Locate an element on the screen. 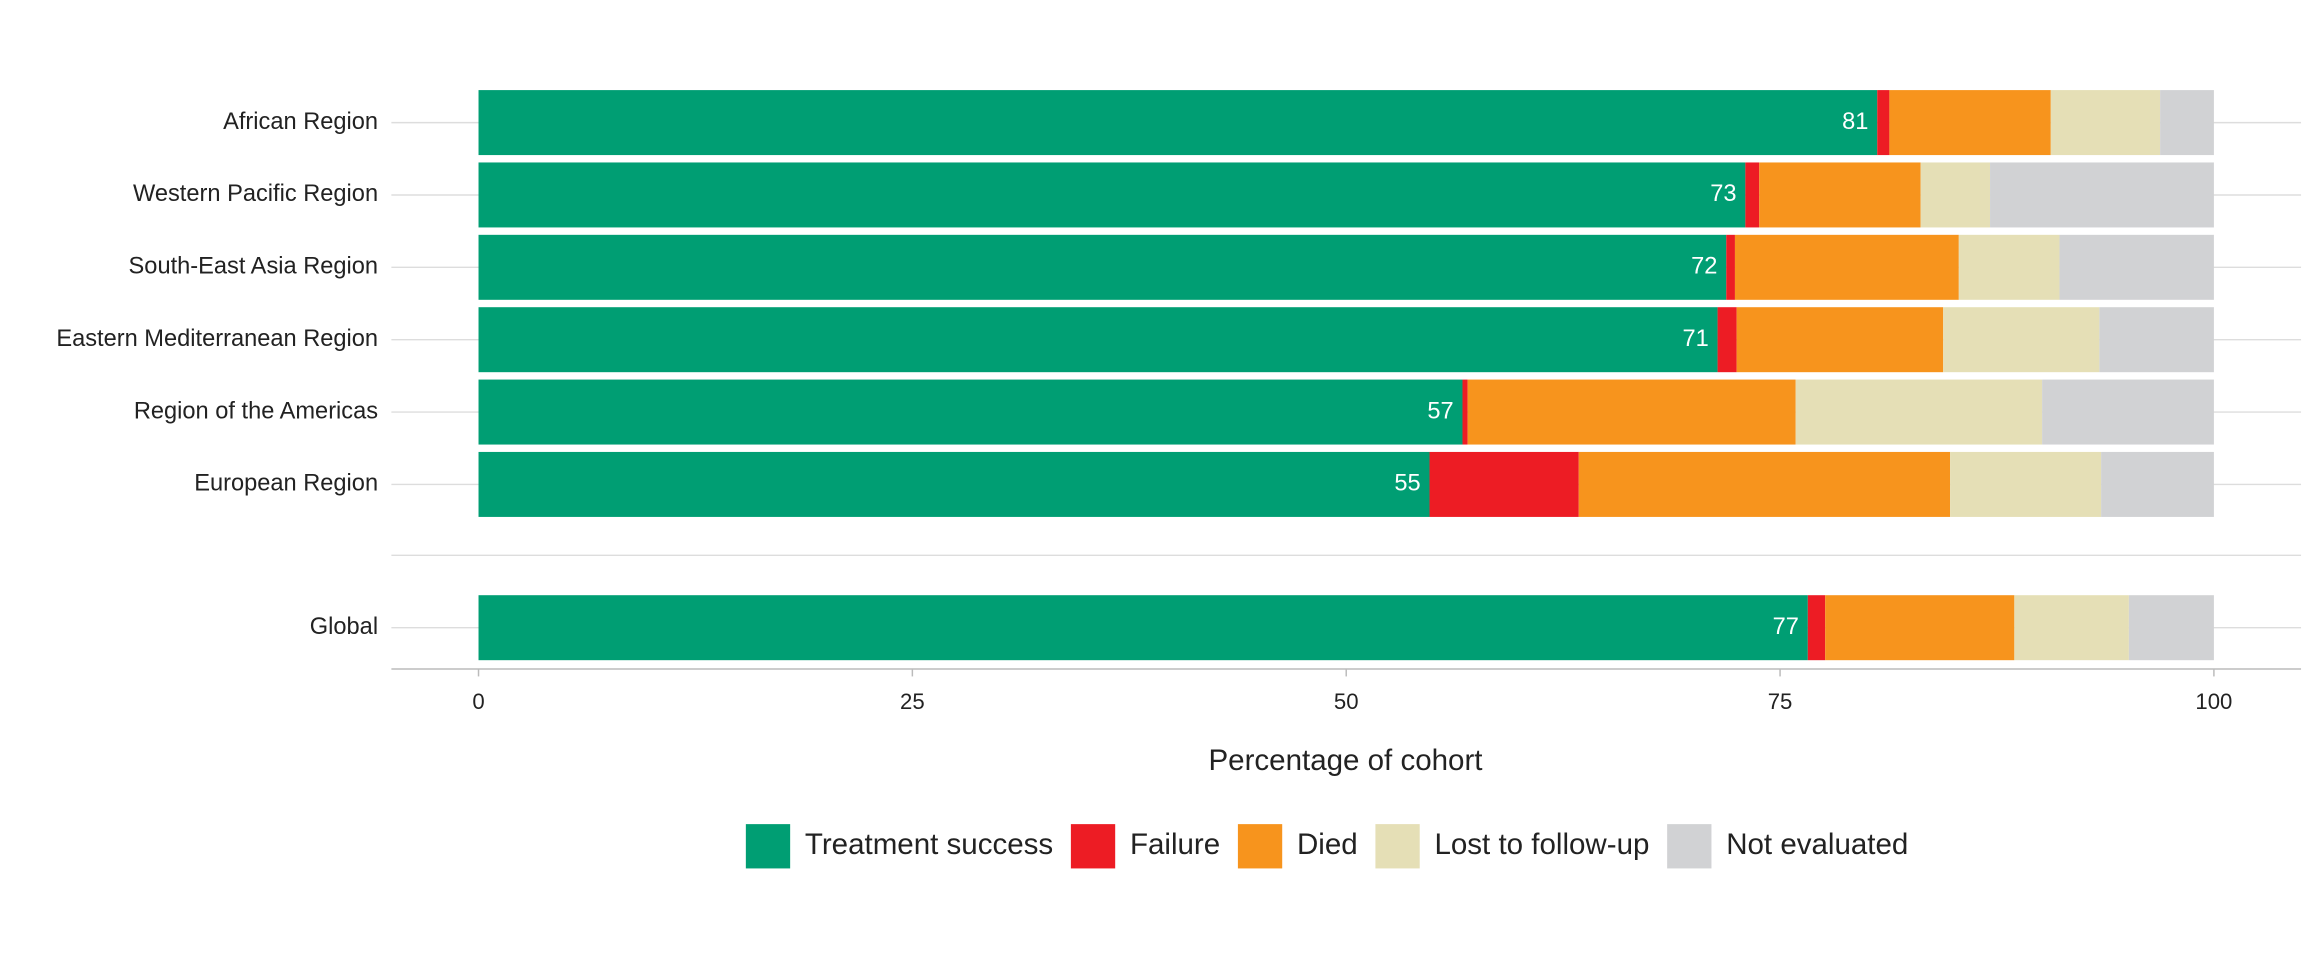  x-tick-label: 25 is located at coordinates (912, 701).